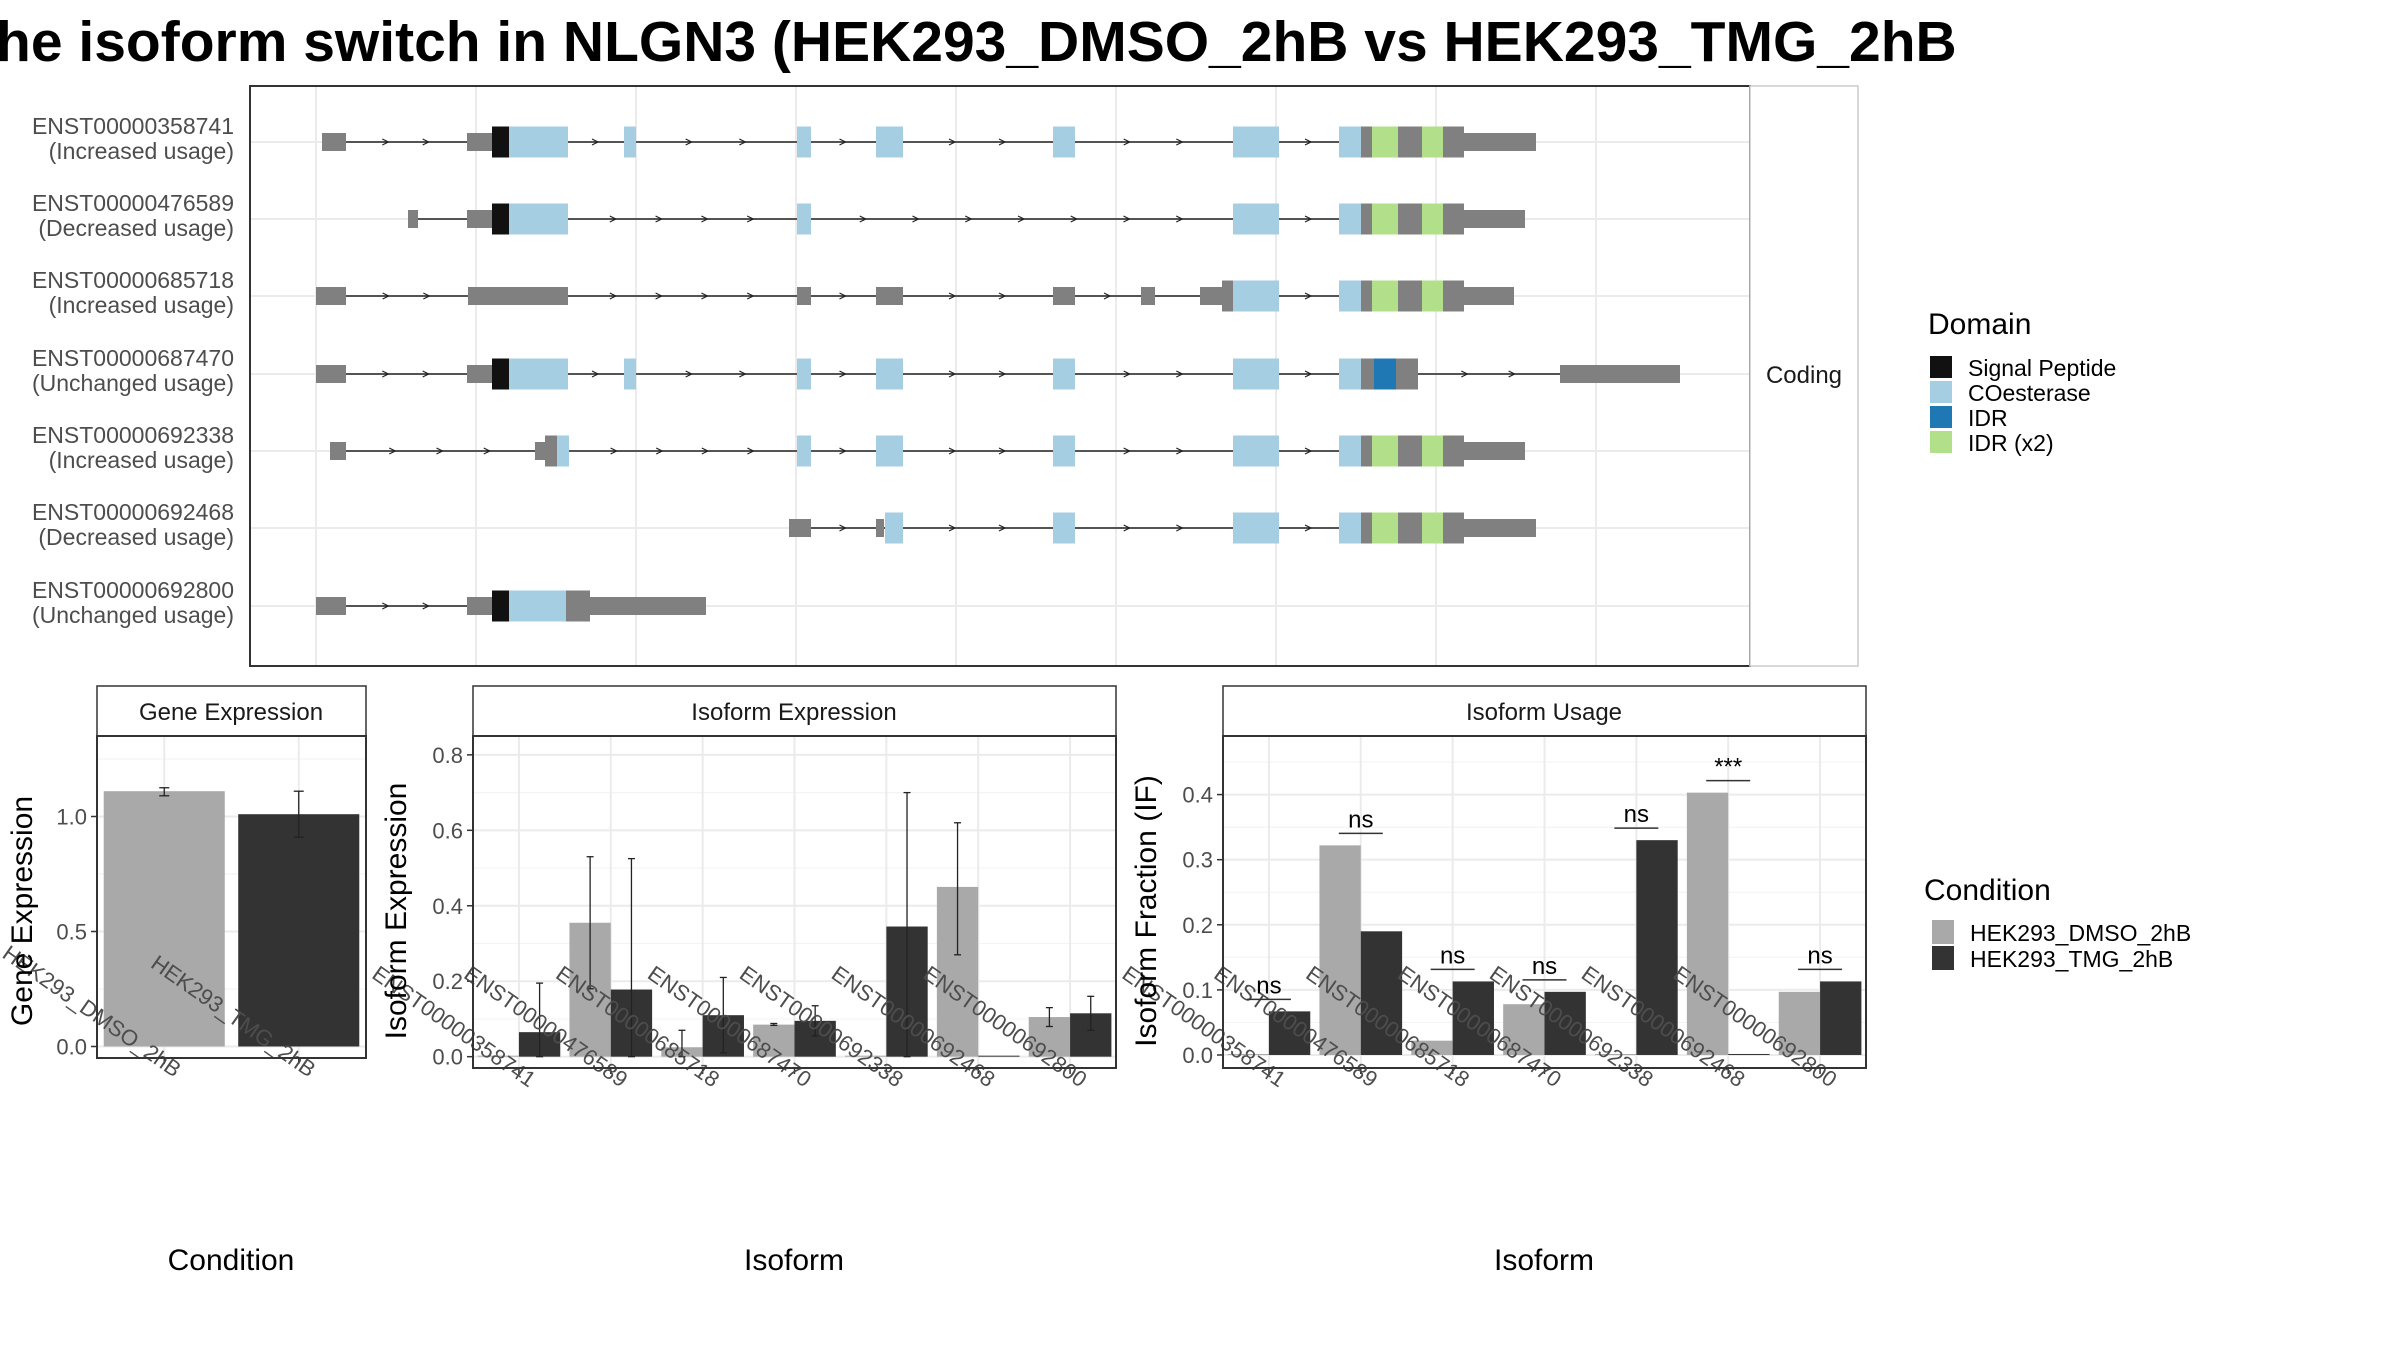 The width and height of the screenshot is (2400, 1350). I want to click on isoform-id-label: ENST00000358741, so click(133, 126).